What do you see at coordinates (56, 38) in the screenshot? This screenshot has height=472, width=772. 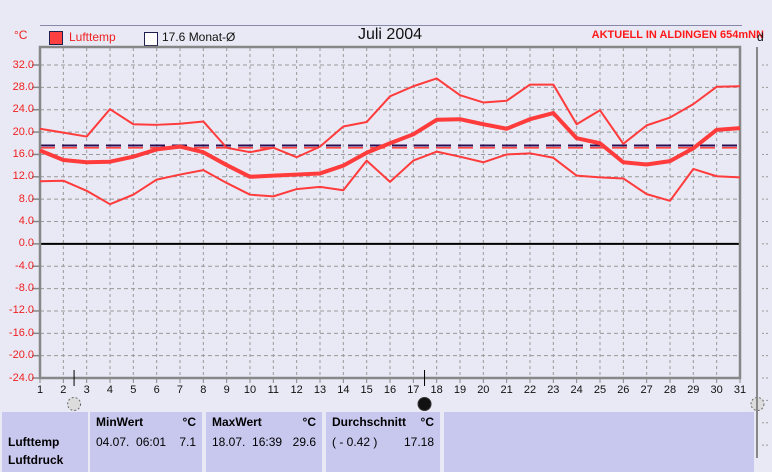 I see `lufttemp-series-swatch-icon` at bounding box center [56, 38].